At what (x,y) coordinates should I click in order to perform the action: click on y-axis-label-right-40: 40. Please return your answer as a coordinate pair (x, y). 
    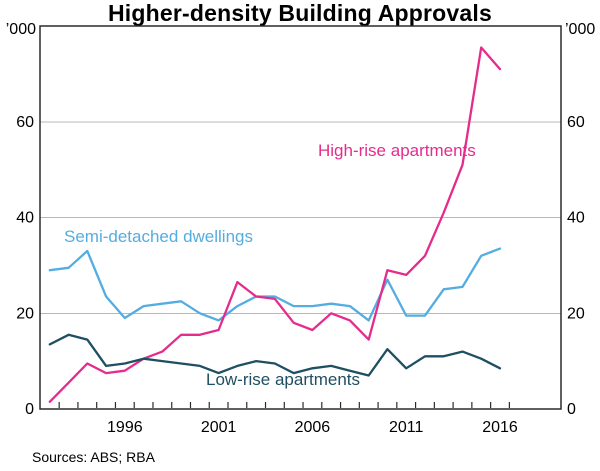
    Looking at the image, I should click on (576, 218).